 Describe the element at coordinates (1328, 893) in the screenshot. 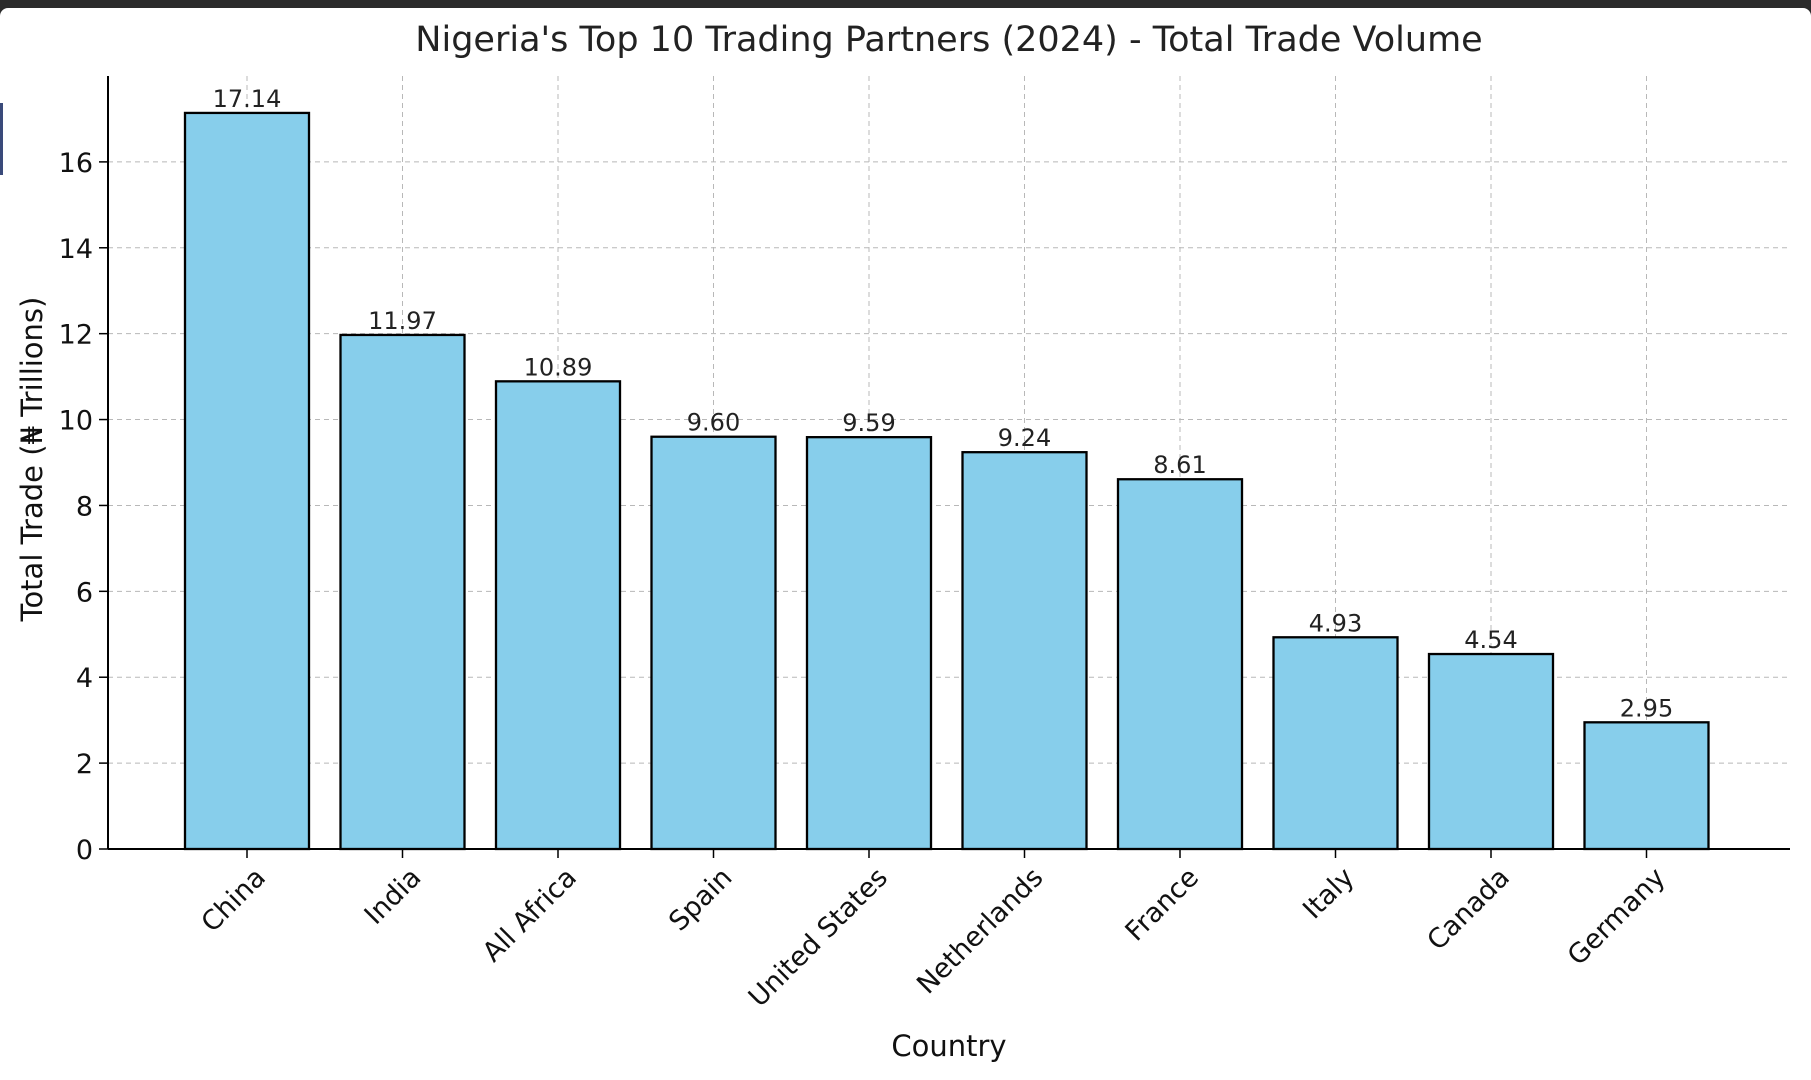

I see `x-tick-label: Italy` at that location.